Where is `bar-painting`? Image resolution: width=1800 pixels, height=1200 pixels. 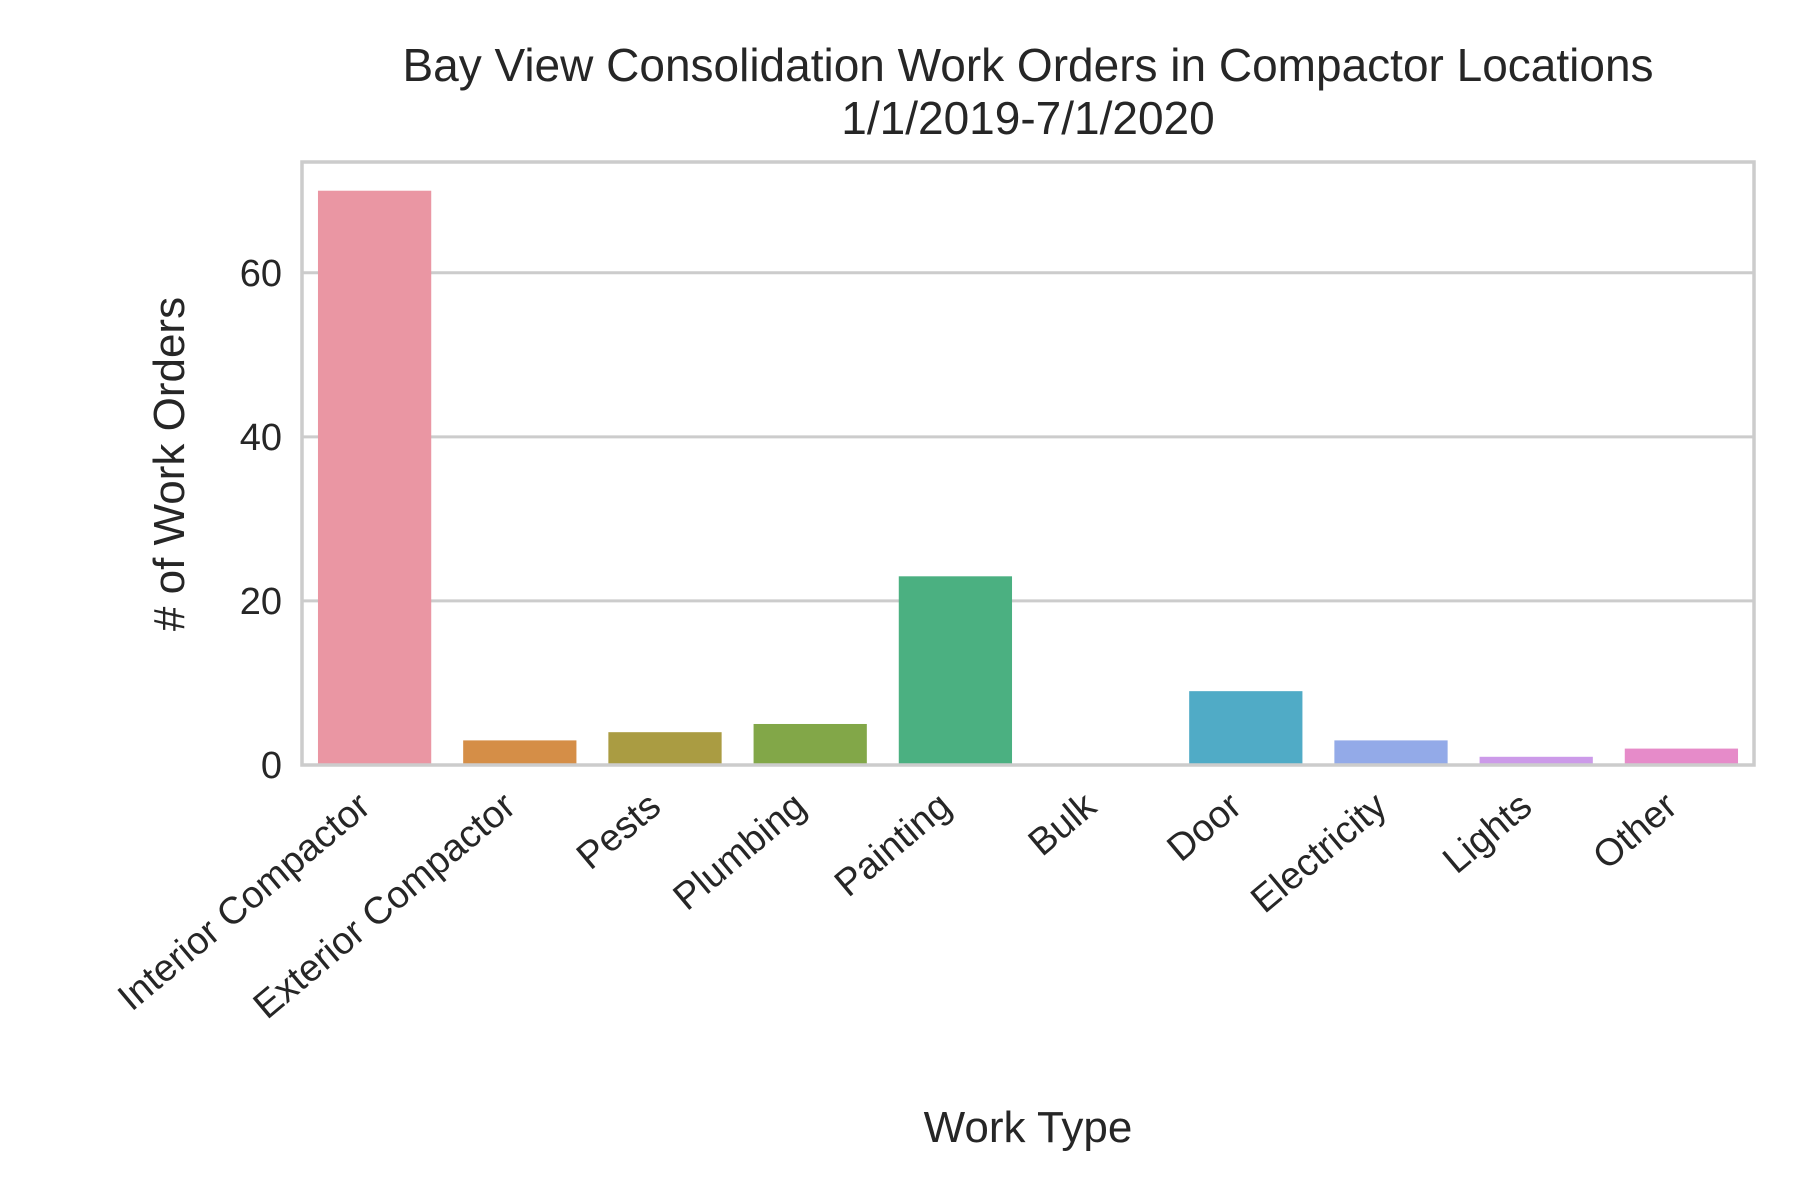
bar-painting is located at coordinates (955, 670).